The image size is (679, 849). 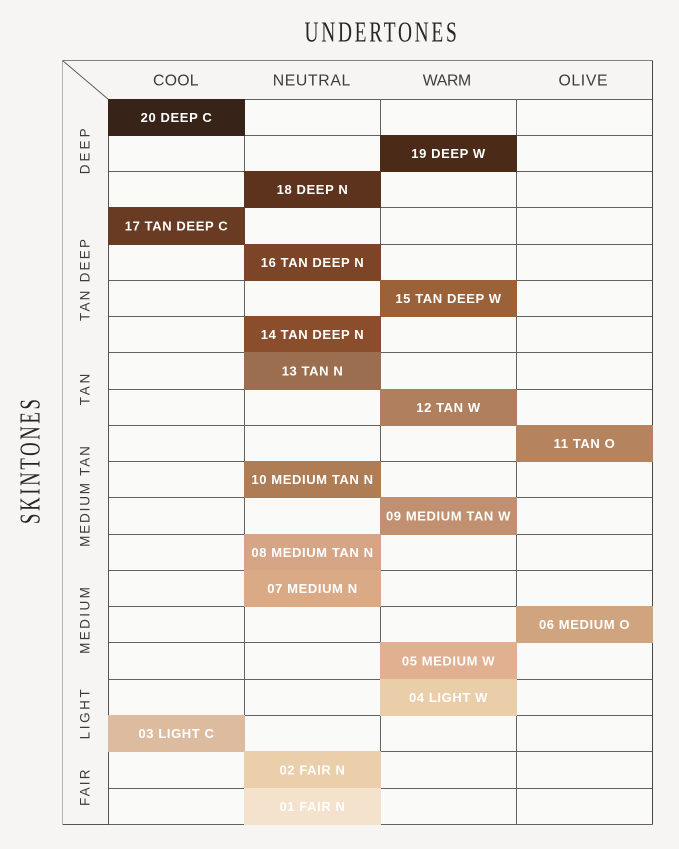 I want to click on svg-text: 05 MEDIUM W, so click(x=448, y=661).